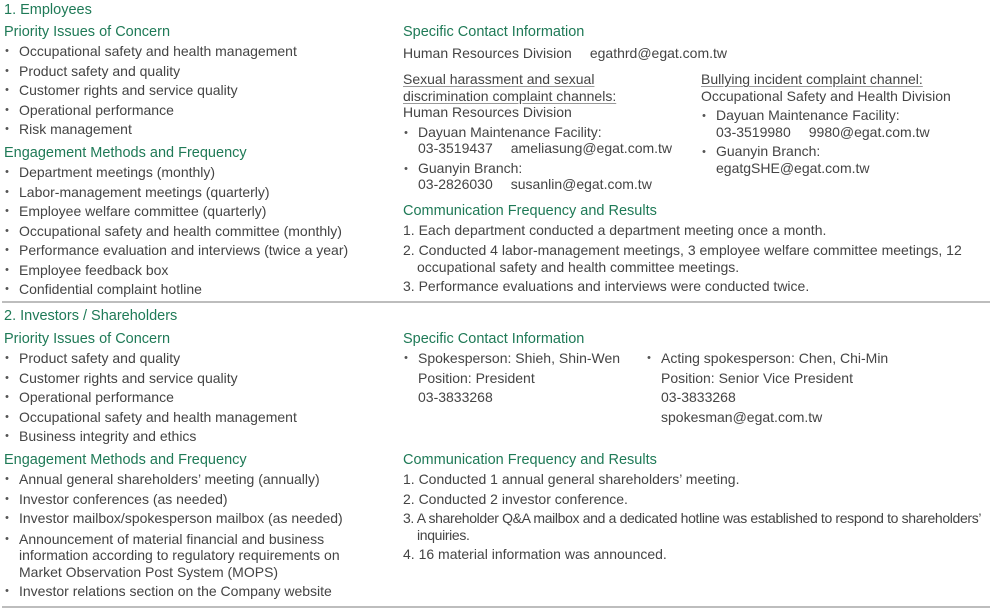 The image size is (1000, 613). Describe the element at coordinates (581, 184) in the screenshot. I see `email: susanlin@egat.com.tw` at that location.